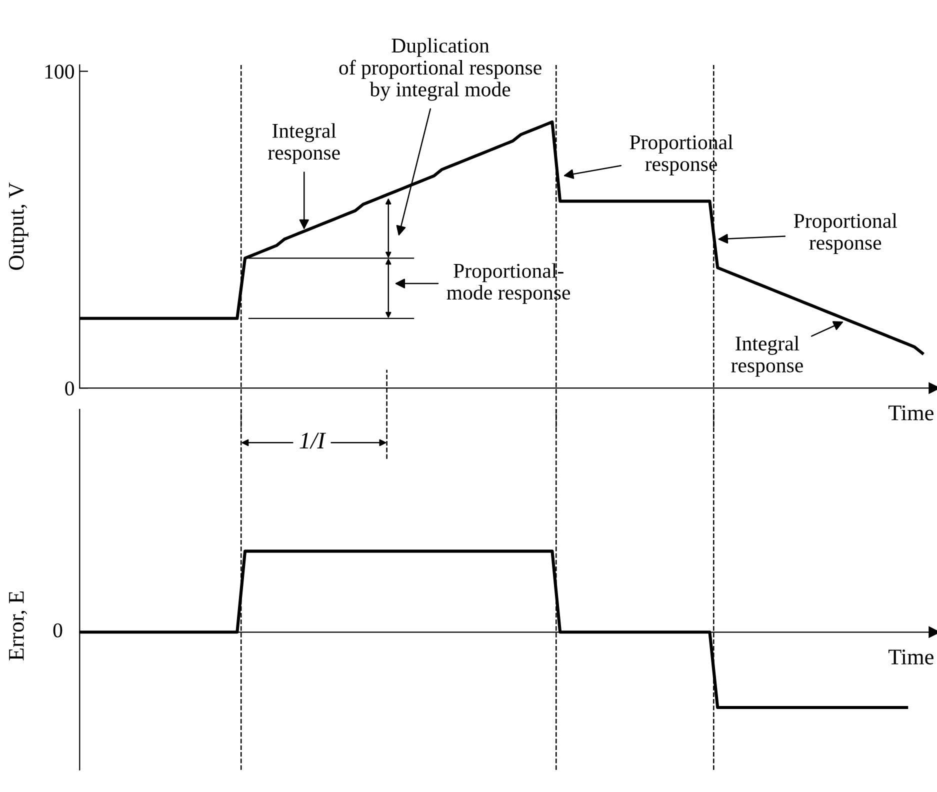 Image resolution: width=937 pixels, height=792 pixels. What do you see at coordinates (59, 71) in the screenshot?
I see `y-tick-label: 100` at bounding box center [59, 71].